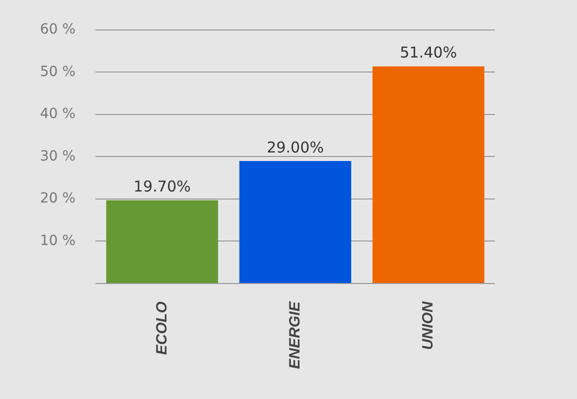 The image size is (577, 399). Describe the element at coordinates (429, 53) in the screenshot. I see `data-label: 51.40%` at that location.